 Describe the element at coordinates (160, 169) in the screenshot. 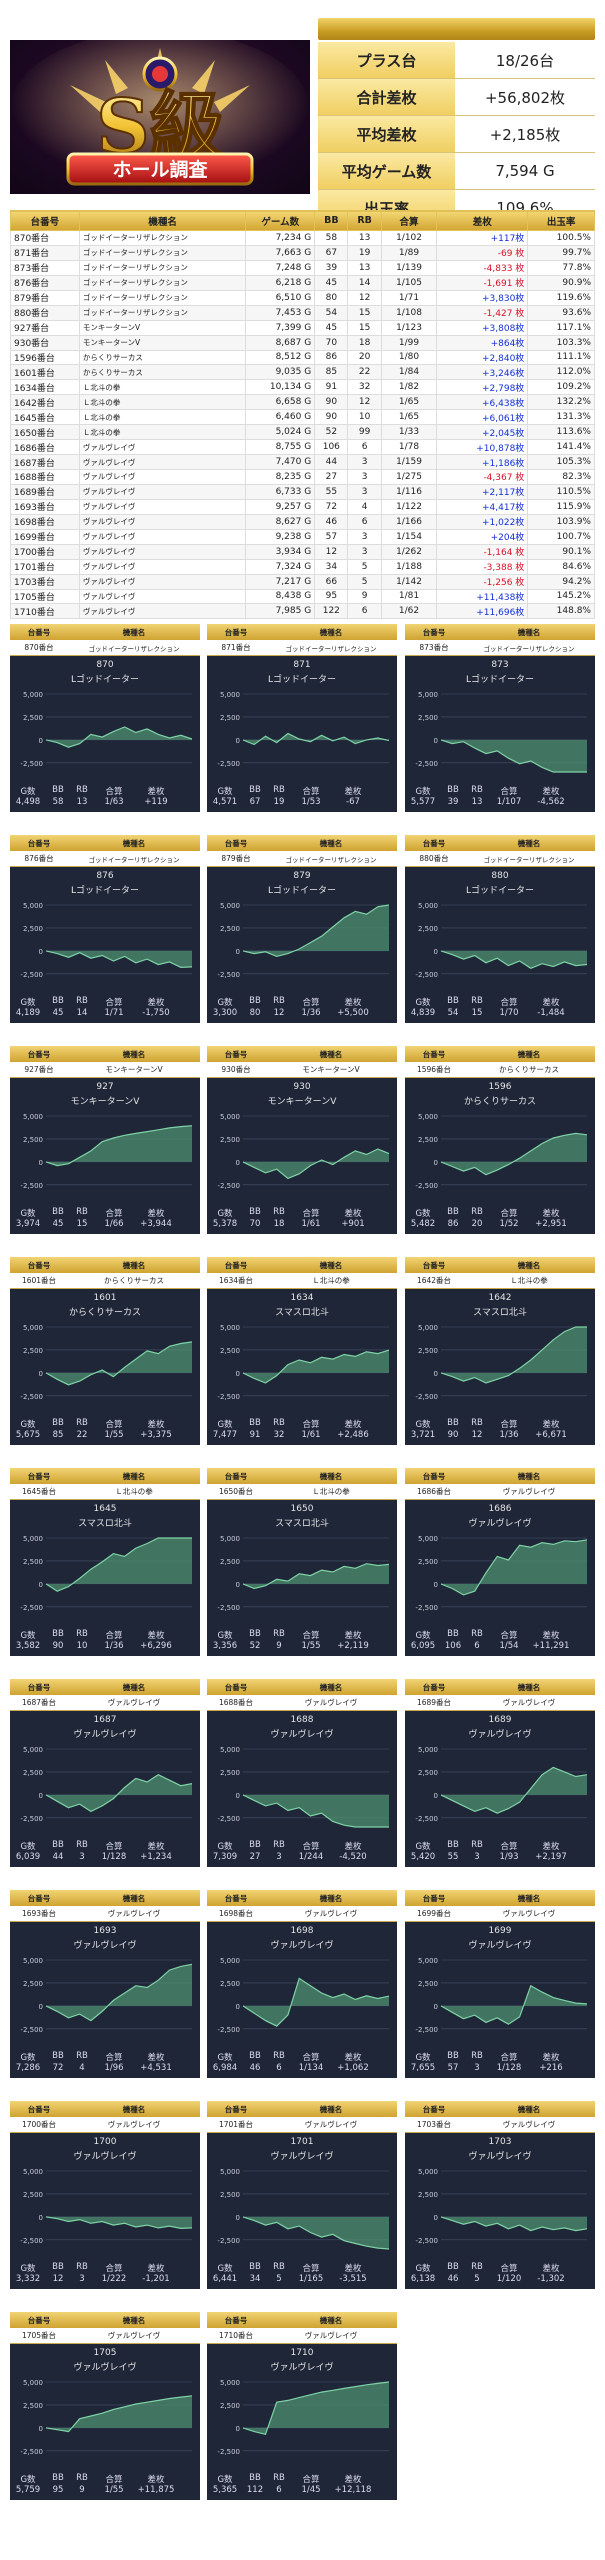

I see `logo-banner-text: ホール調査` at that location.